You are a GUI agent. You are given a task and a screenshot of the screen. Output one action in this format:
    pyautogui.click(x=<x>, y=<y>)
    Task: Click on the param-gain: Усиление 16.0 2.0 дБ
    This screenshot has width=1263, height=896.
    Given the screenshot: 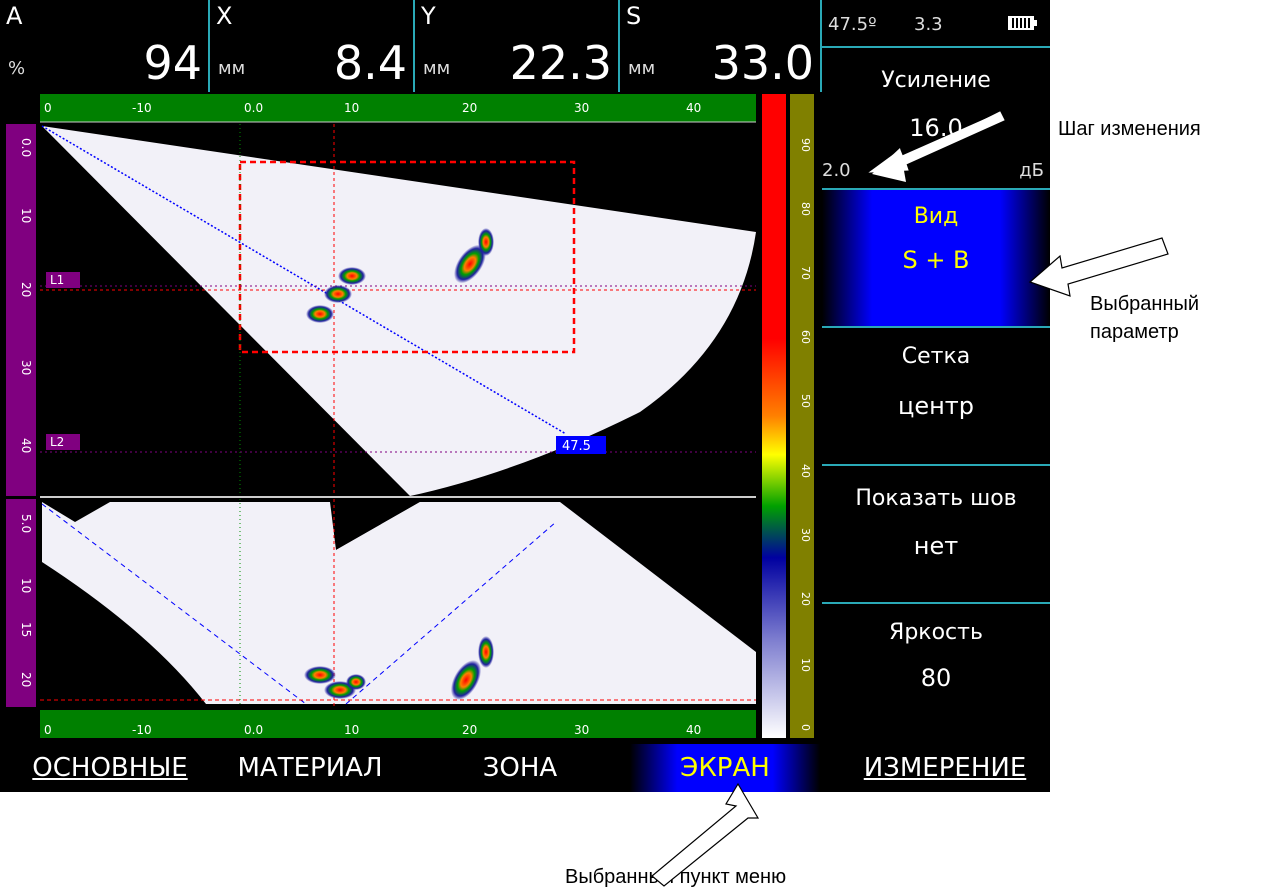 What is the action you would take?
    pyautogui.click(x=936, y=117)
    